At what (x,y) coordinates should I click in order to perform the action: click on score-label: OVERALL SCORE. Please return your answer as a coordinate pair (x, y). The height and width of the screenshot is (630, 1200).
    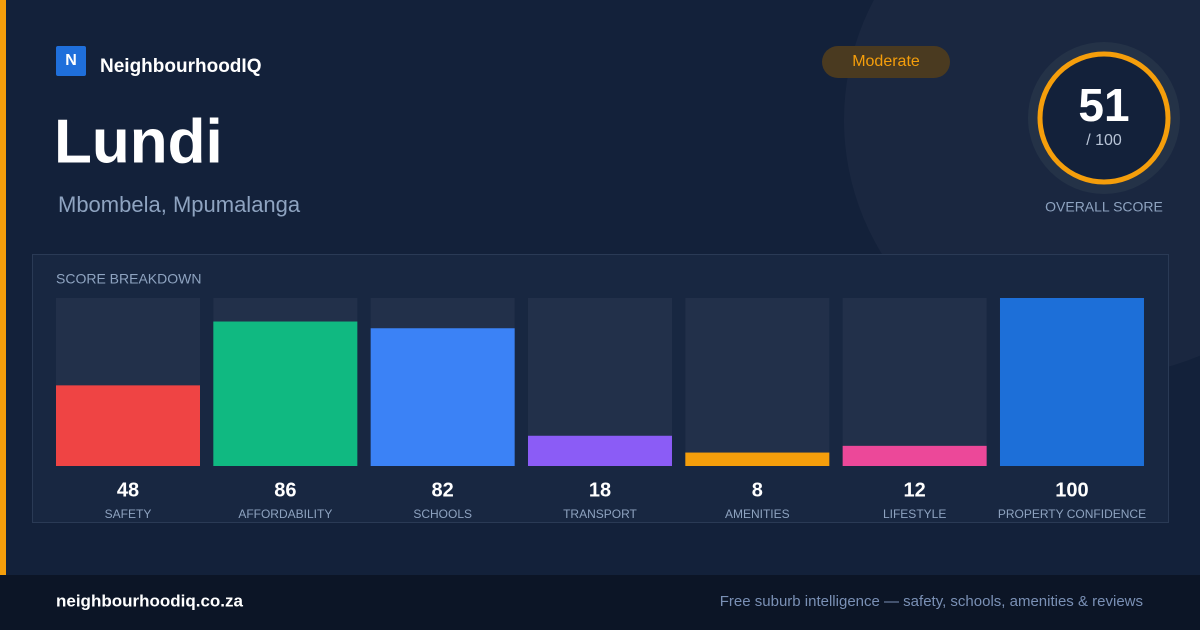
    Looking at the image, I should click on (1104, 207).